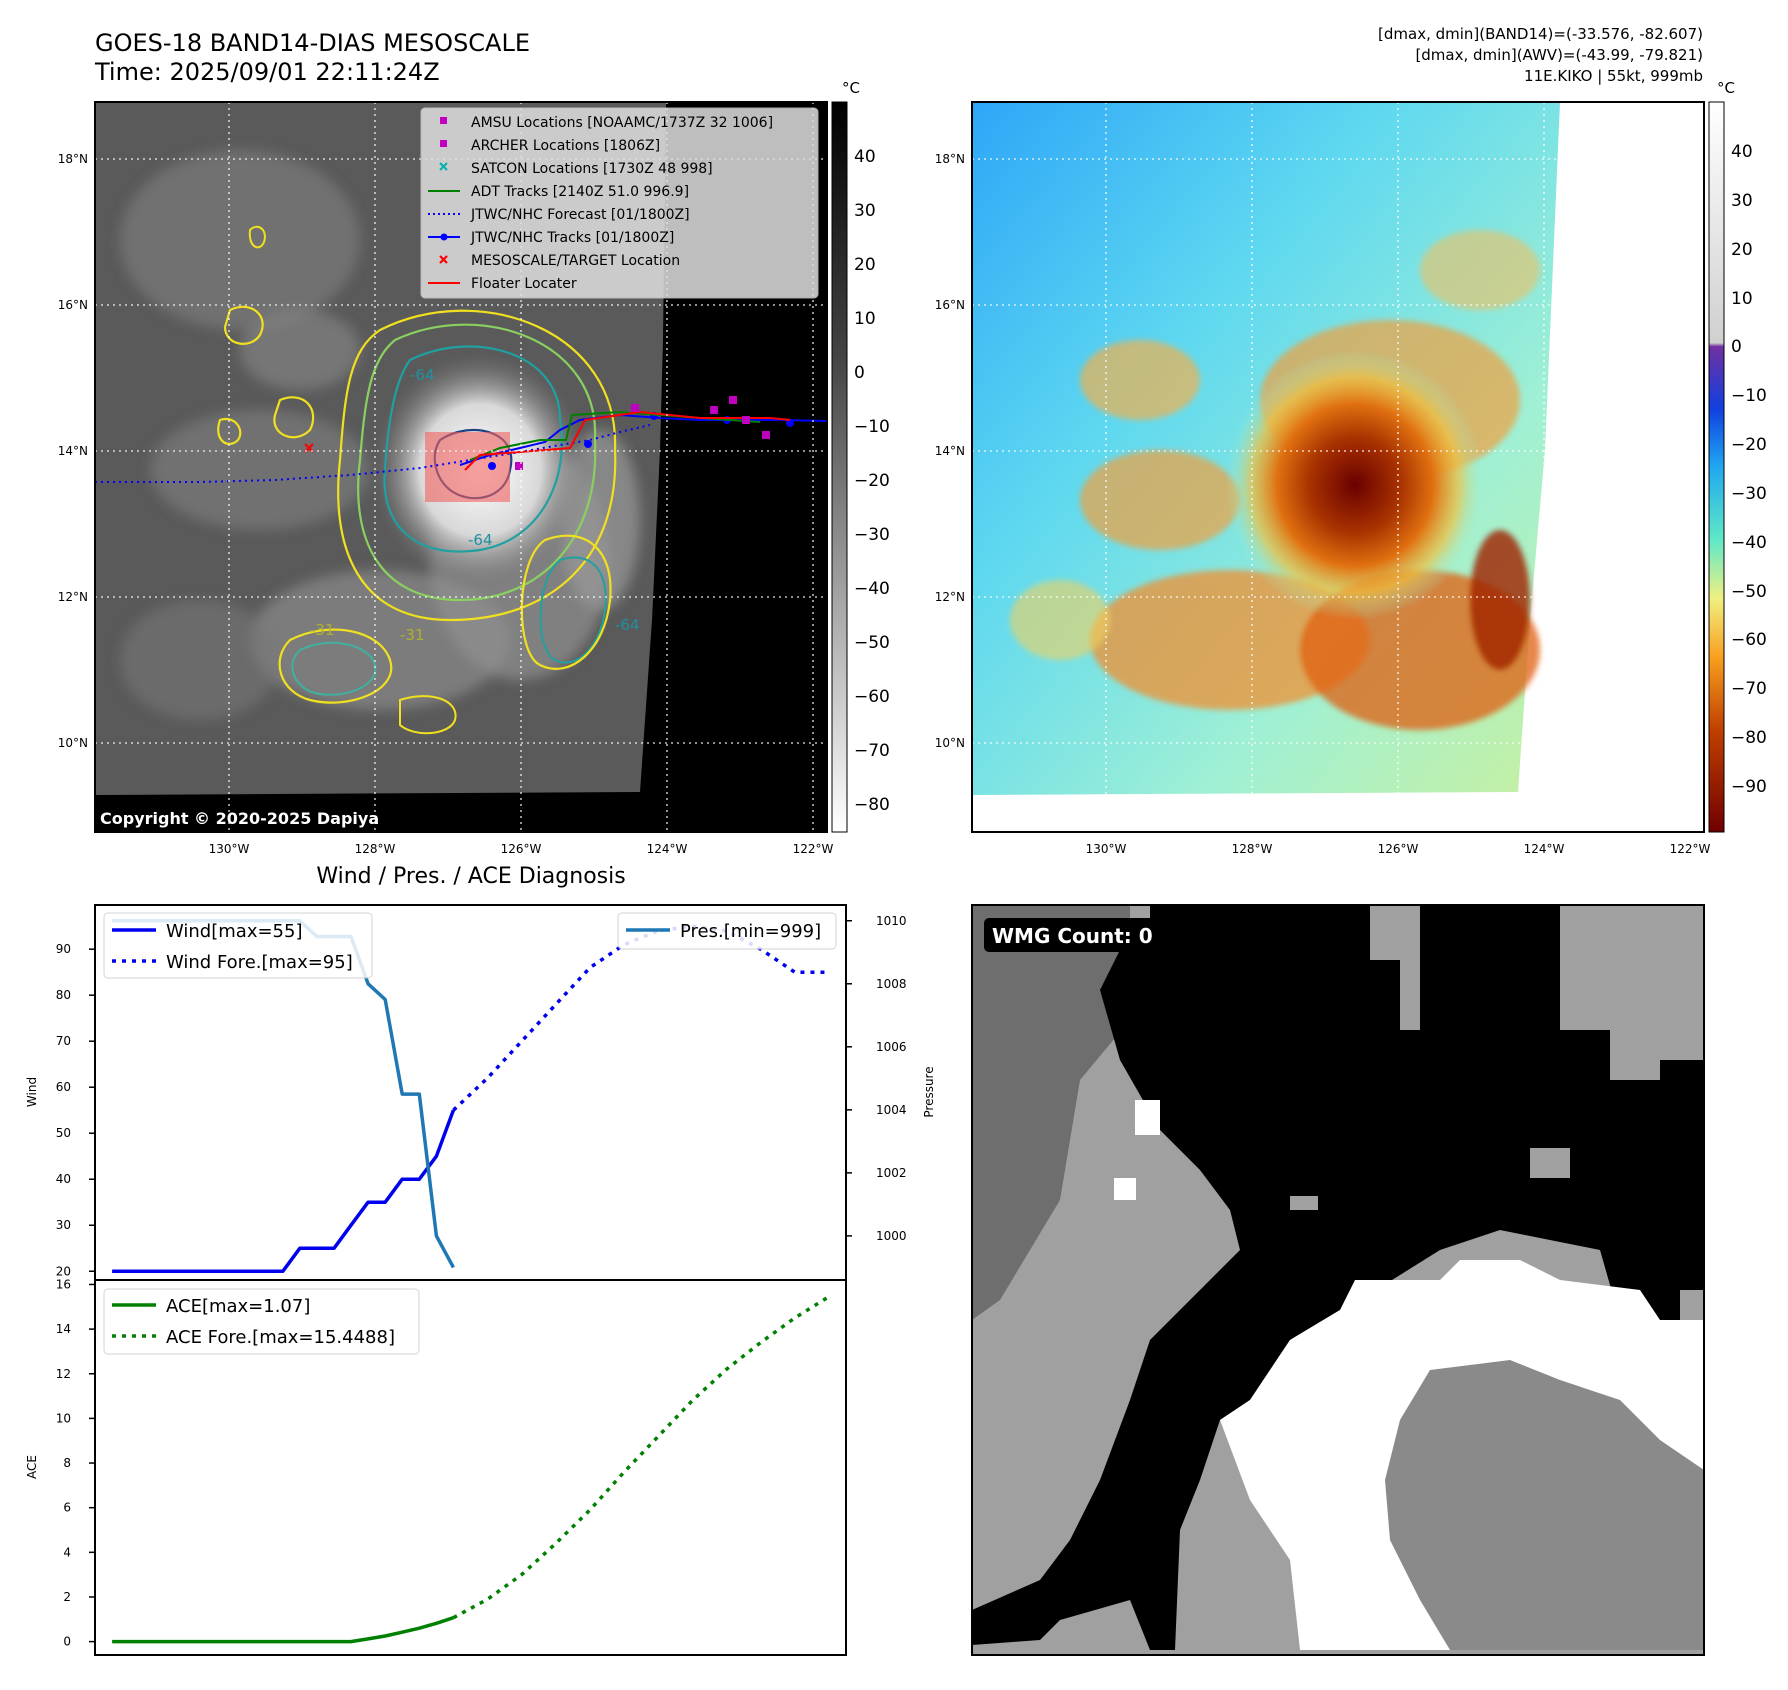  Describe the element at coordinates (67, 1508) in the screenshot. I see `y-tick-label: 6` at that location.